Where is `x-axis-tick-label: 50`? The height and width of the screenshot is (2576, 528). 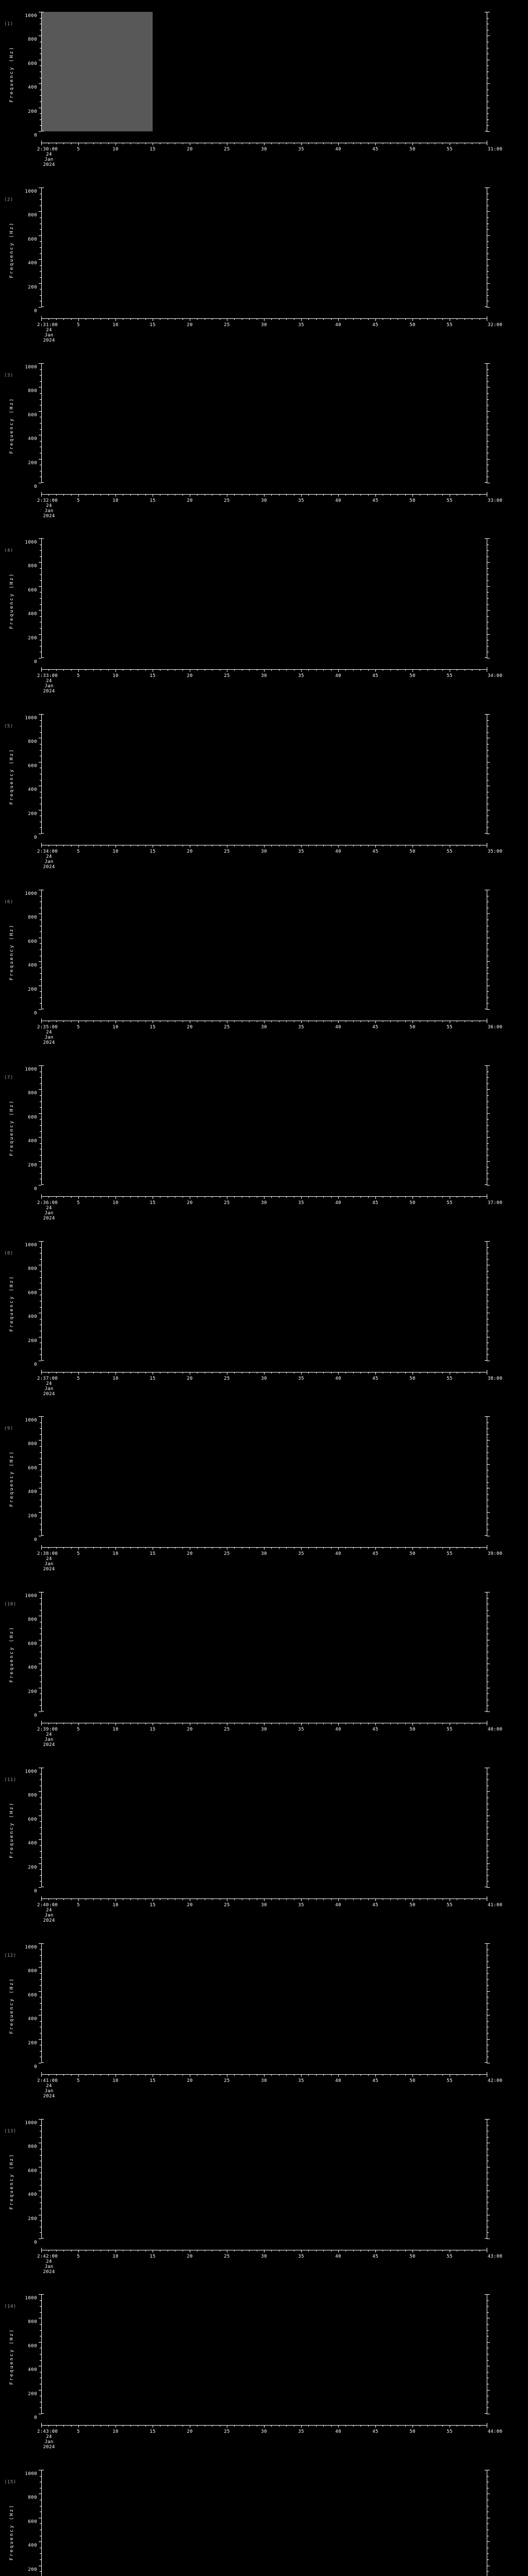 x-axis-tick-label: 50 is located at coordinates (412, 676).